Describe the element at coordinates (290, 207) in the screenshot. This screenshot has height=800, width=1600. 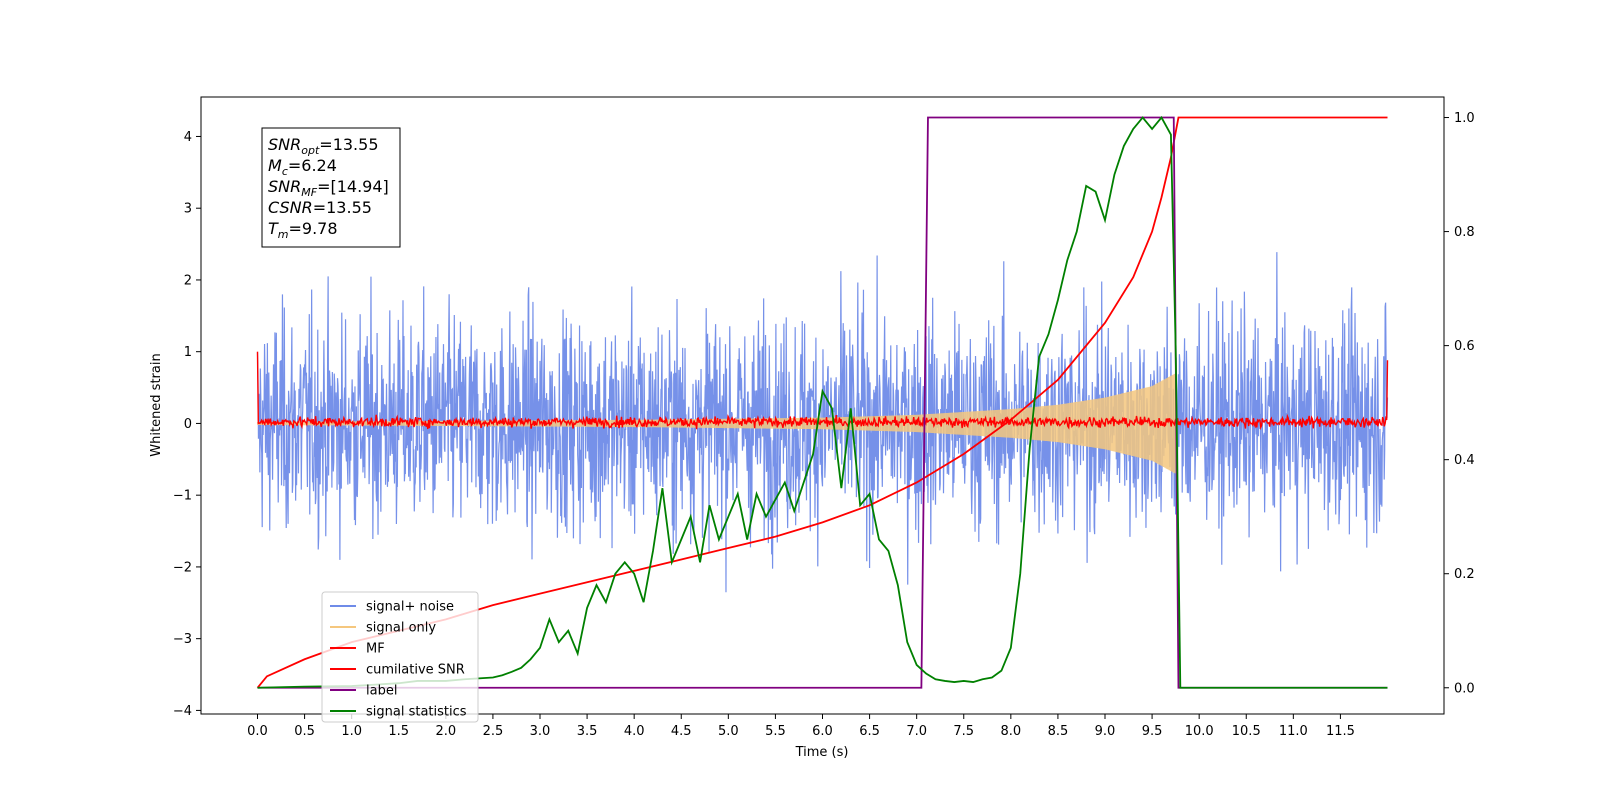
I see `stats-symbol: CSNR` at that location.